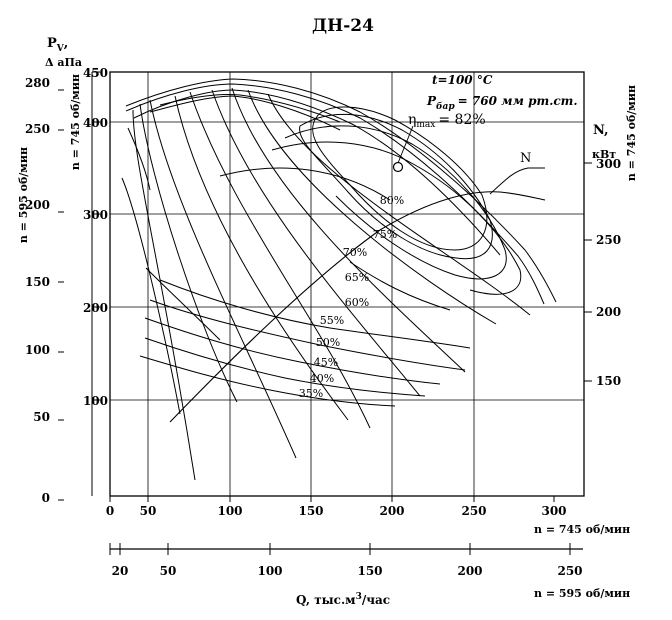  What do you see at coordinates (355, 252) in the screenshot?
I see `efficiency-label: 70%` at bounding box center [355, 252].